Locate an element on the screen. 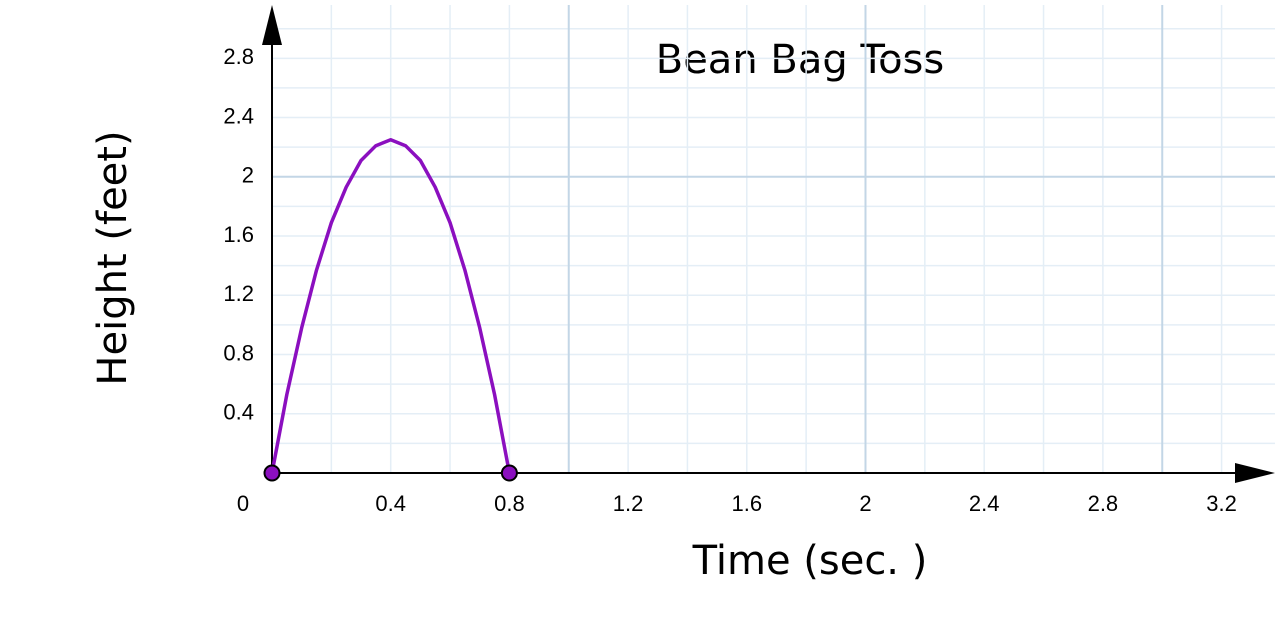 Image resolution: width=1280 pixels, height=640 pixels. y-axis-label: Height (feet) is located at coordinates (113, 257).